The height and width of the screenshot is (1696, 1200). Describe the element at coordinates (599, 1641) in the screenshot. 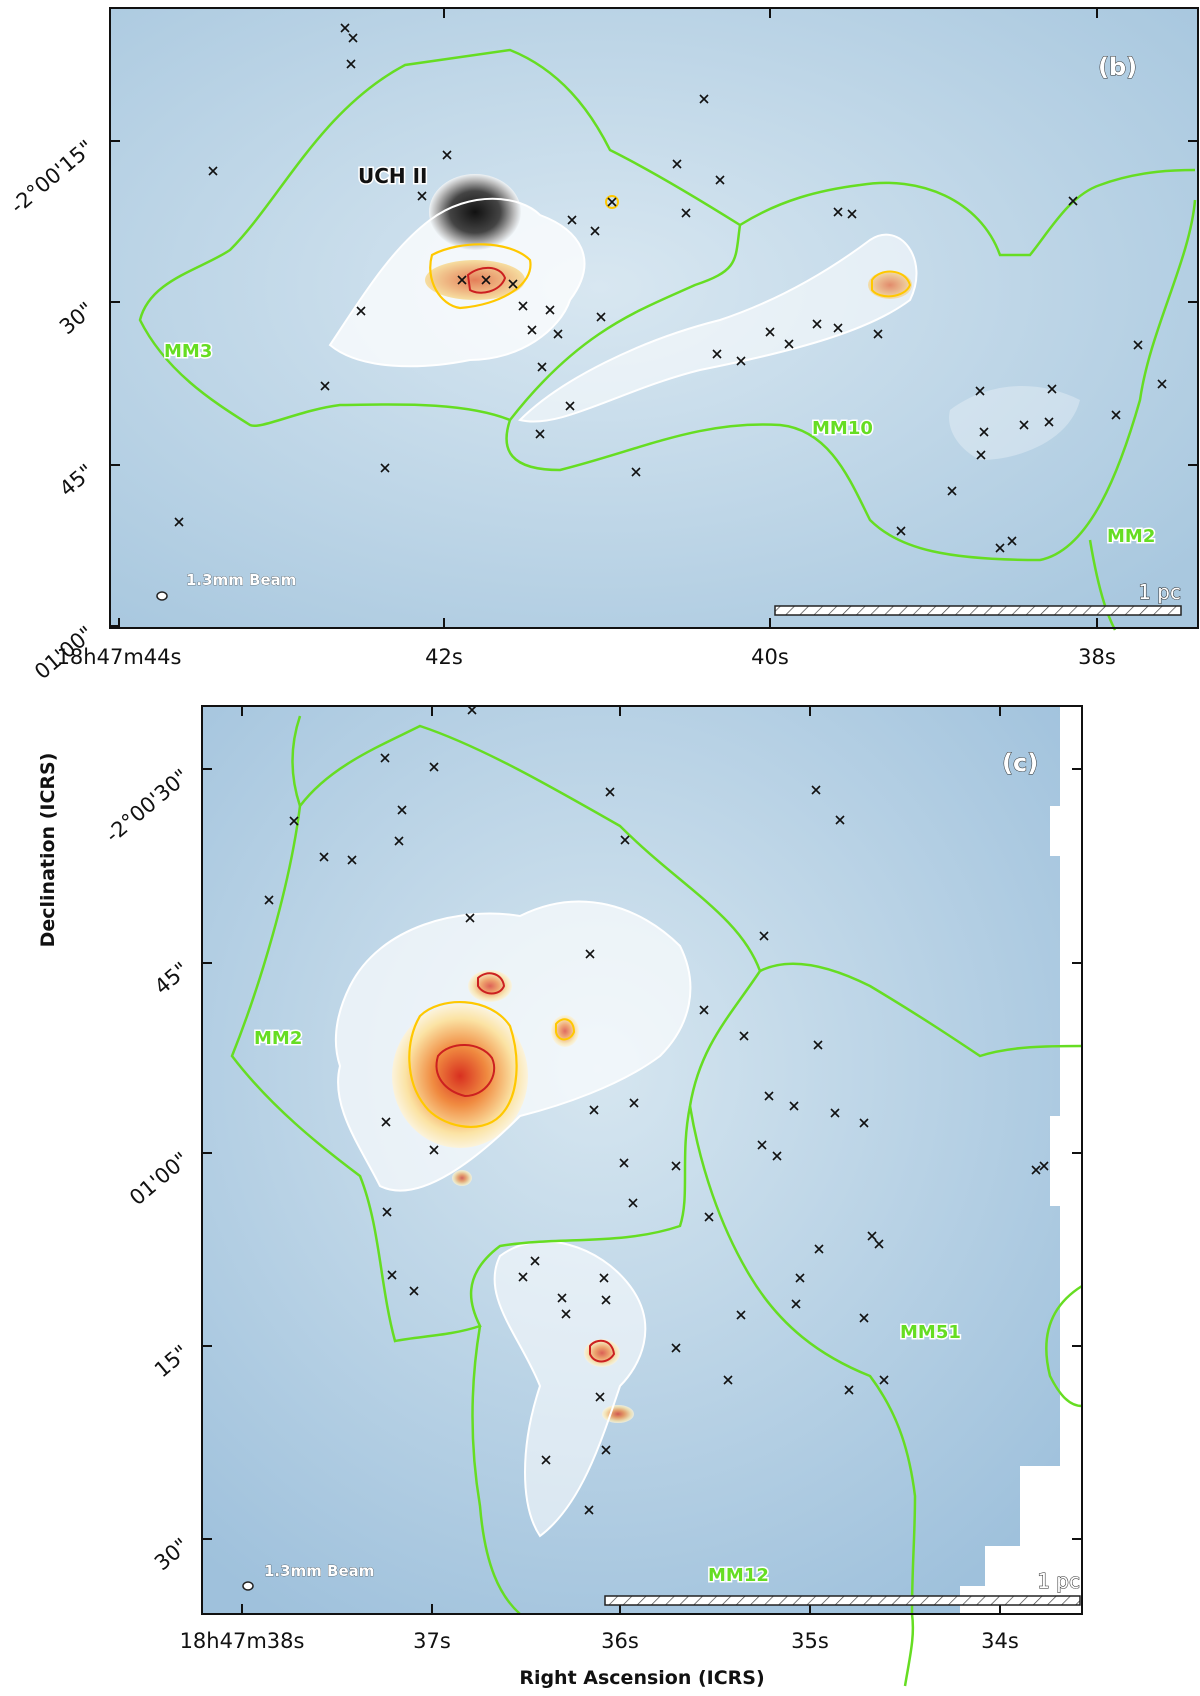

I see `ra-tick-labels-c: 18h47m38s 37s 36s 35s 34s` at that location.